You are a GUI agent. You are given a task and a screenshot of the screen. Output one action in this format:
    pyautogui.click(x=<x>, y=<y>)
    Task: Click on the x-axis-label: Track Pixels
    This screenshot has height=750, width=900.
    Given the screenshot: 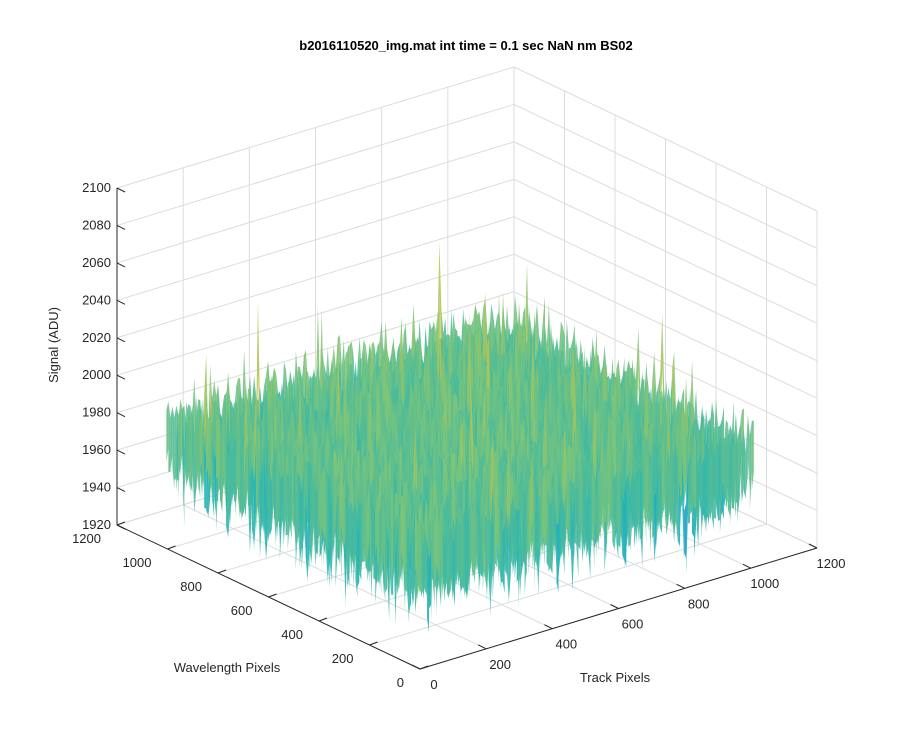 What is the action you would take?
    pyautogui.click(x=615, y=677)
    